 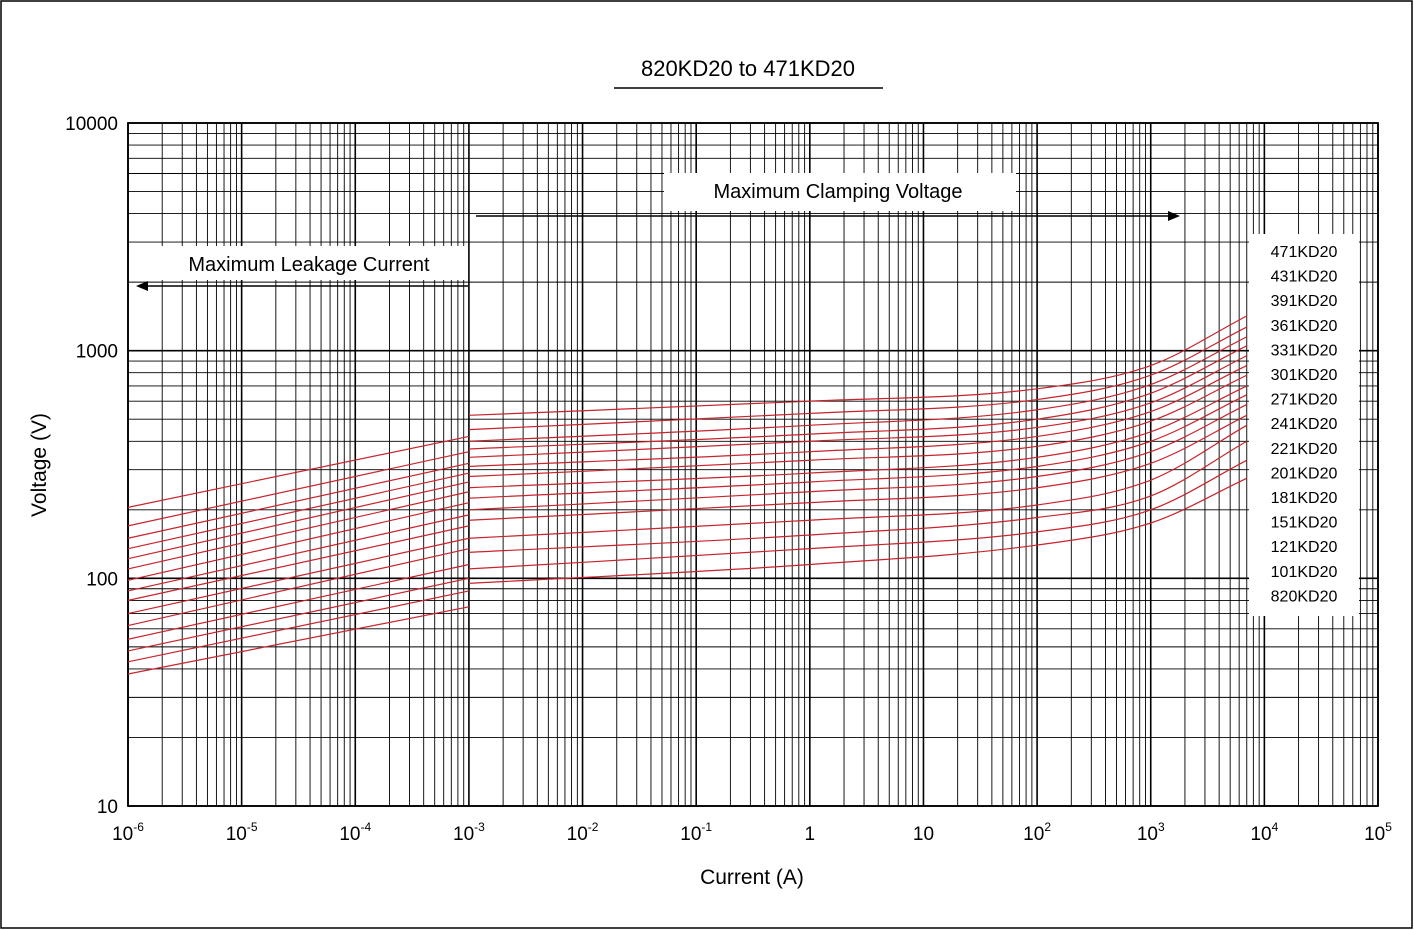 I want to click on y-tick-label: 10, so click(x=107, y=807).